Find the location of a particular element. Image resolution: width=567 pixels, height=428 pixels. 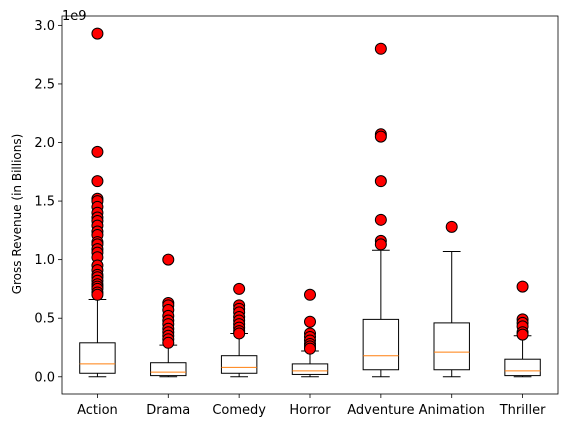

box-group-thriller is located at coordinates (522, 329).